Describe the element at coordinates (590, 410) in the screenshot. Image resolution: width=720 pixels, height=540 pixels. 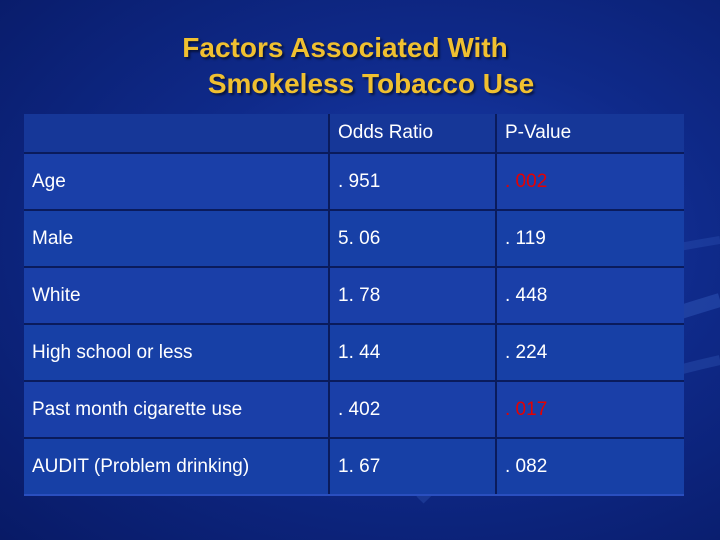
I see `p-value-cell: . 017` at that location.